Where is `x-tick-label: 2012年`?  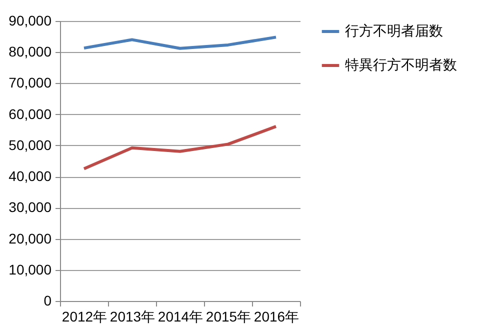 x-tick-label: 2012年 is located at coordinates (85, 316).